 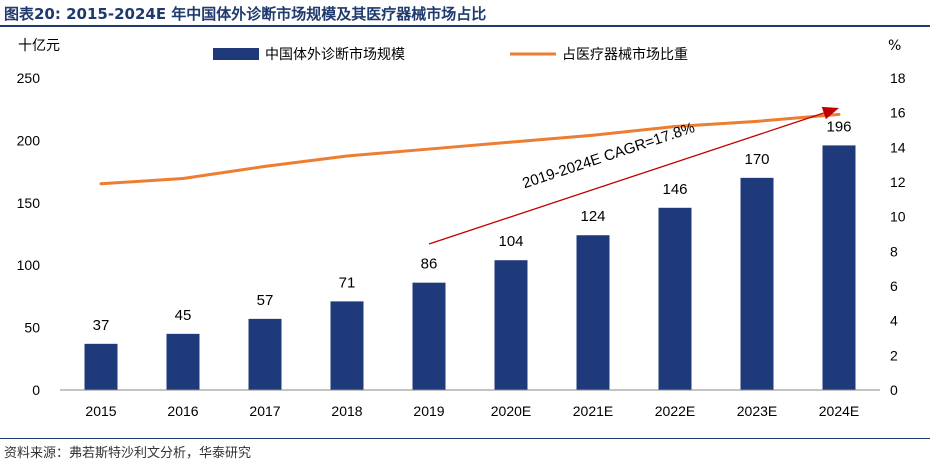 I want to click on bar-value-label: 71, so click(x=347, y=282).